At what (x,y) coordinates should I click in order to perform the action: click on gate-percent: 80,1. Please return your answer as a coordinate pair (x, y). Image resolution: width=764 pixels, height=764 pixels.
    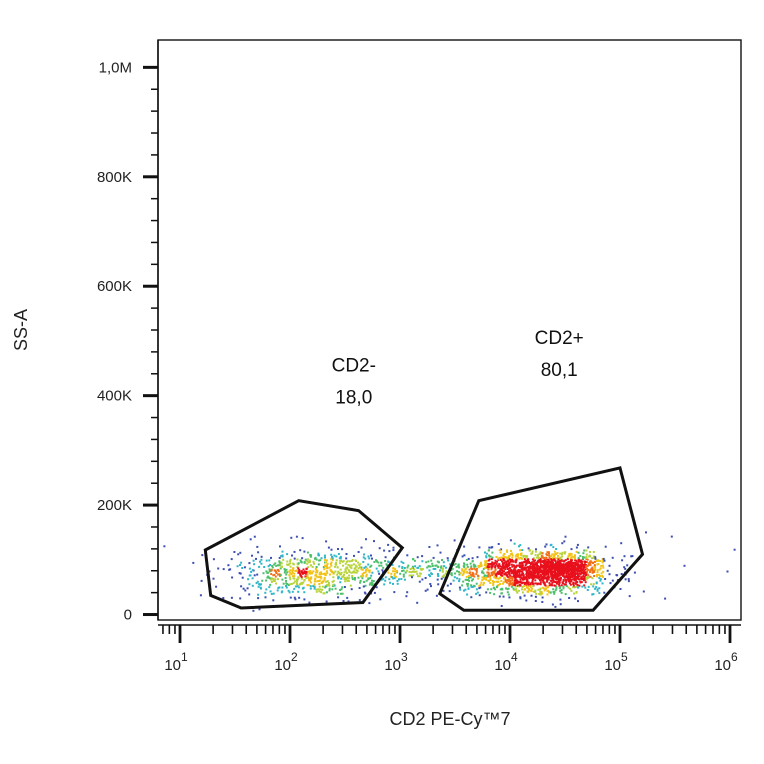
    Looking at the image, I should click on (559, 370).